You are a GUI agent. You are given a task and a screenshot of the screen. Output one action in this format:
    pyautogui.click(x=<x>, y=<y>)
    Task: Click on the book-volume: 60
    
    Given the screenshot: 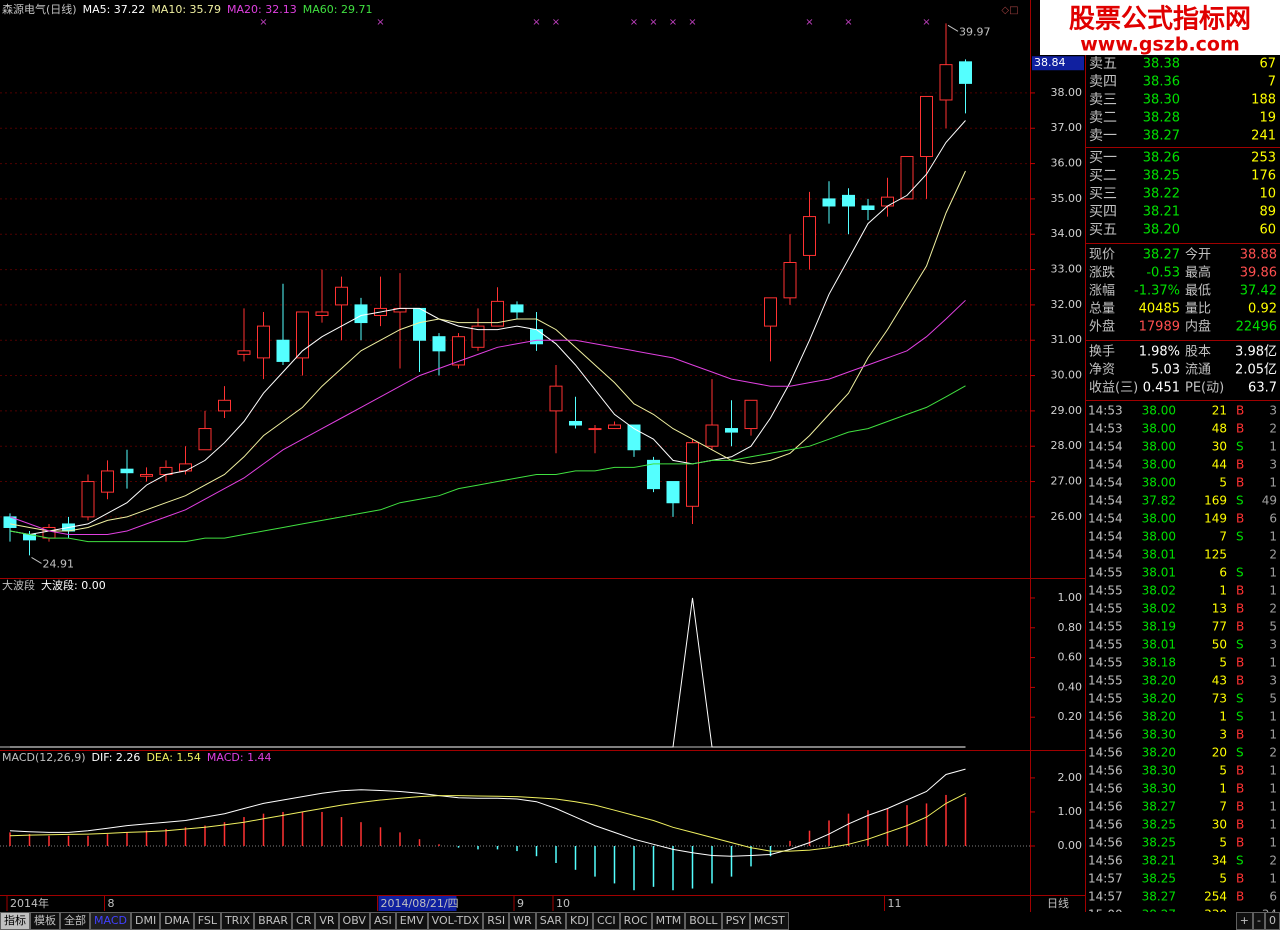 What is the action you would take?
    pyautogui.click(x=1267, y=230)
    